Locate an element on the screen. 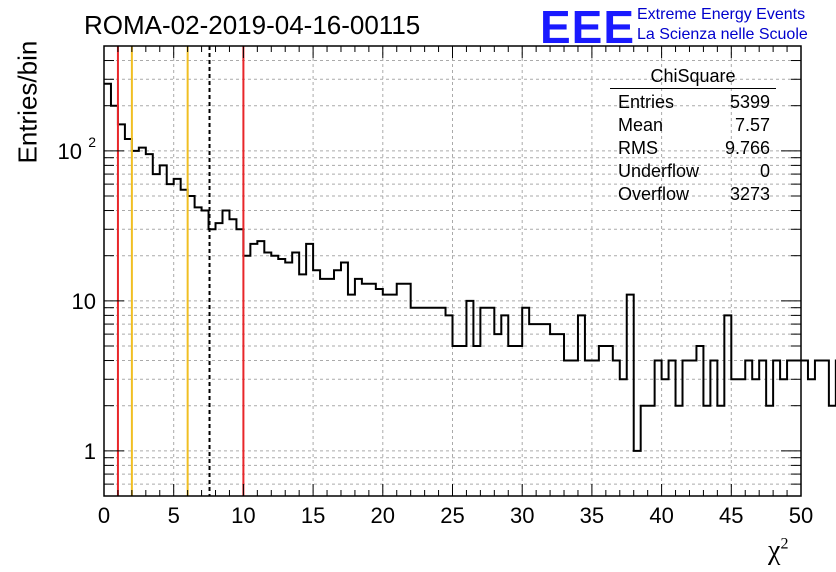 Image resolution: width=836 pixels, height=572 pixels. x-tick-label: 30 is located at coordinates (522, 515).